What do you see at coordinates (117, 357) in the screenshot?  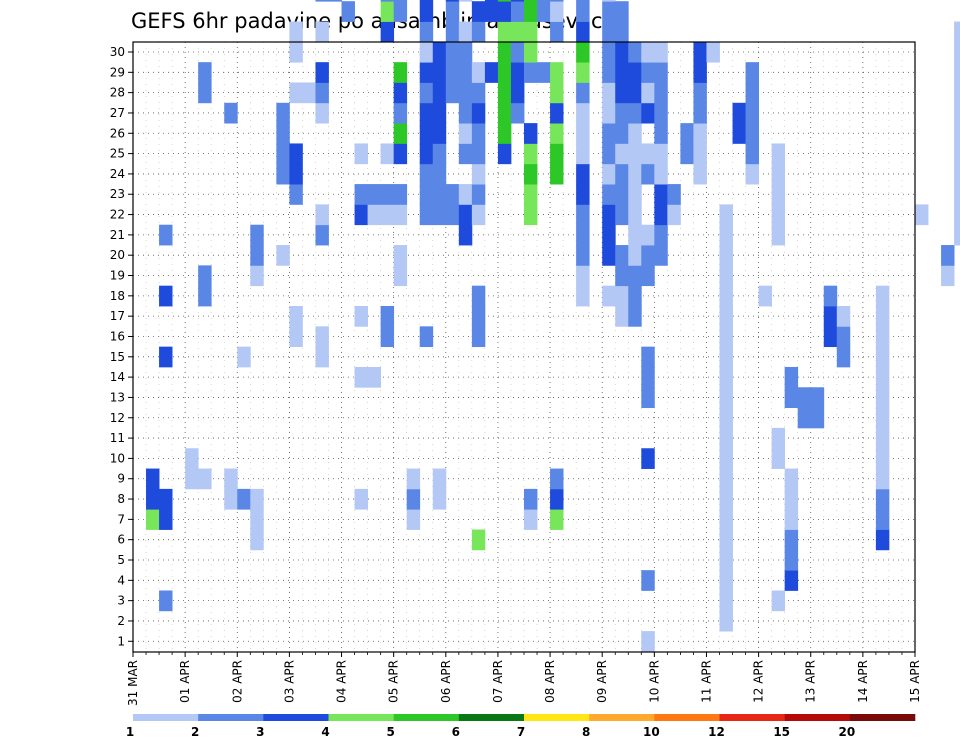 I see `y-tick-label: 15` at bounding box center [117, 357].